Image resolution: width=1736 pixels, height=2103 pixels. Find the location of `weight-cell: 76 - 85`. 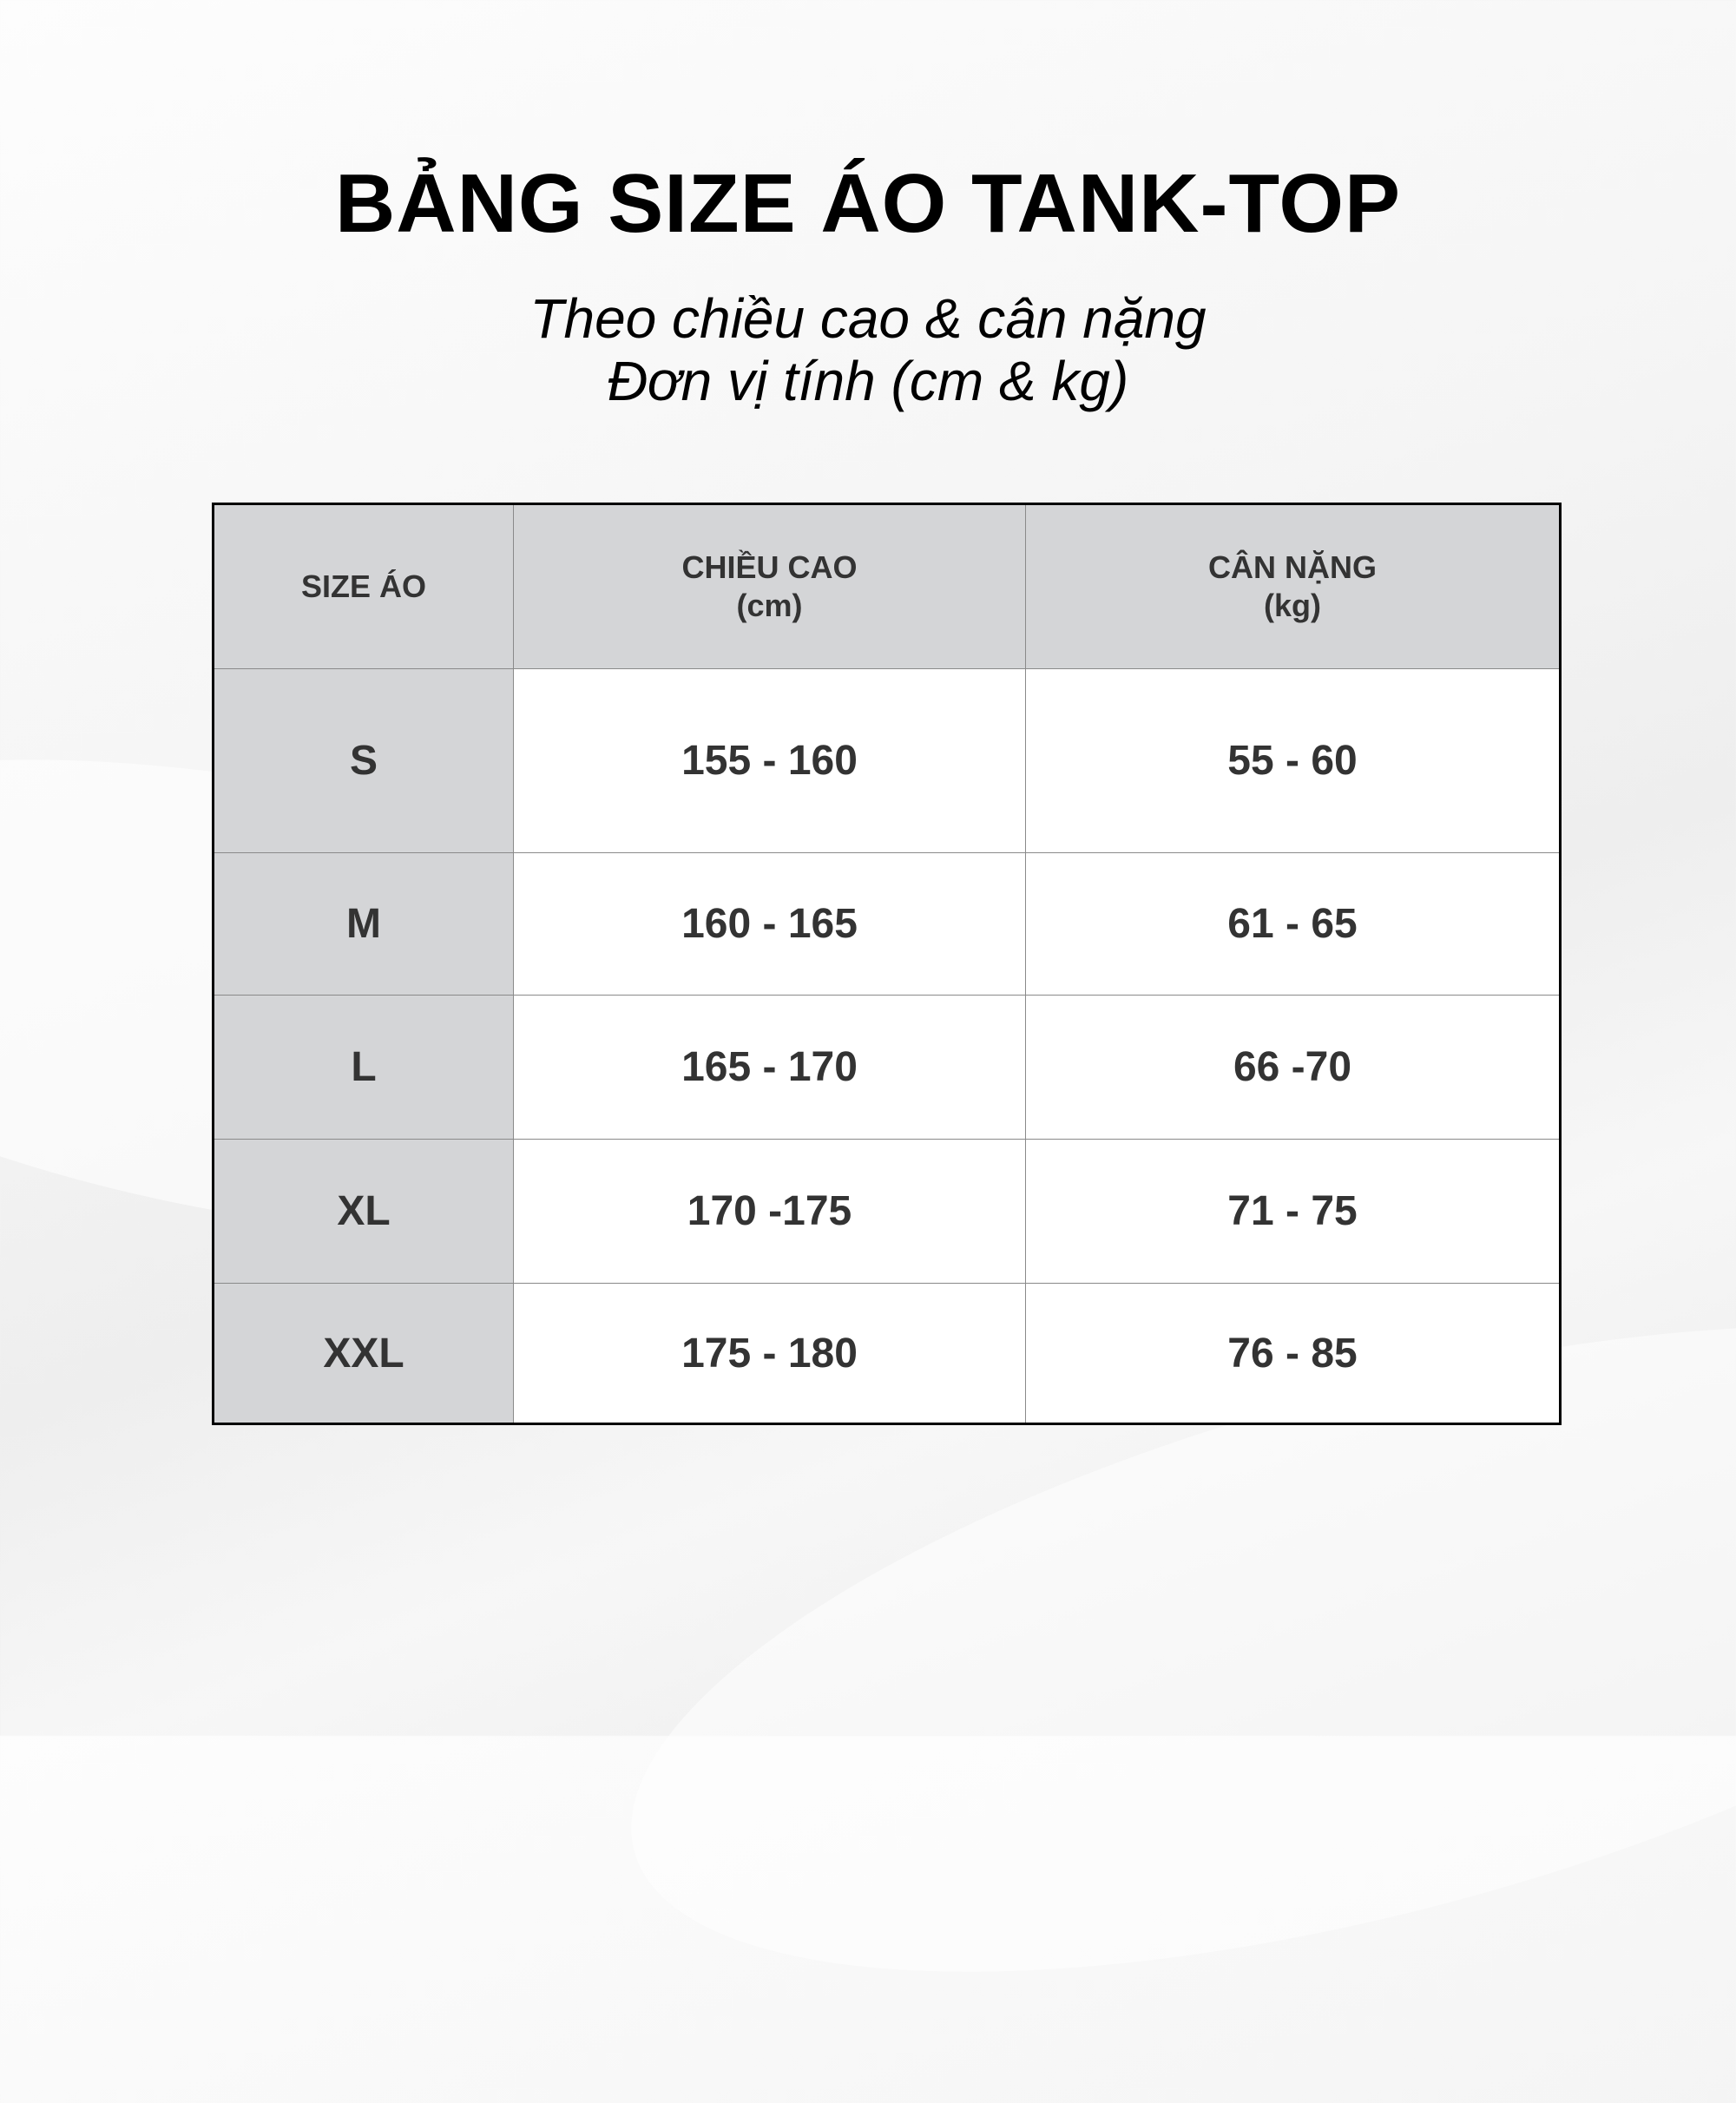

weight-cell: 76 - 85 is located at coordinates (1293, 1353).